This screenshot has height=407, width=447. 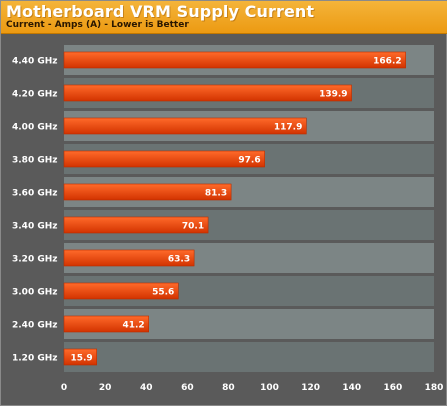 I want to click on category-label: 3.60 GHz, so click(x=35, y=194).